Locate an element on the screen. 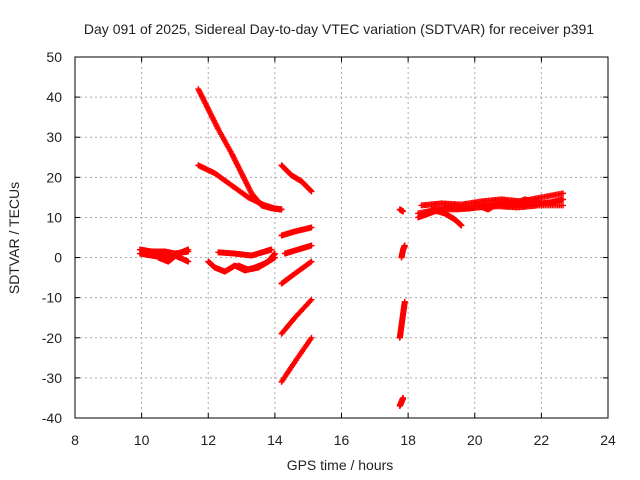 This screenshot has height=480, width=640. x-tick-label: 20 is located at coordinates (475, 440).